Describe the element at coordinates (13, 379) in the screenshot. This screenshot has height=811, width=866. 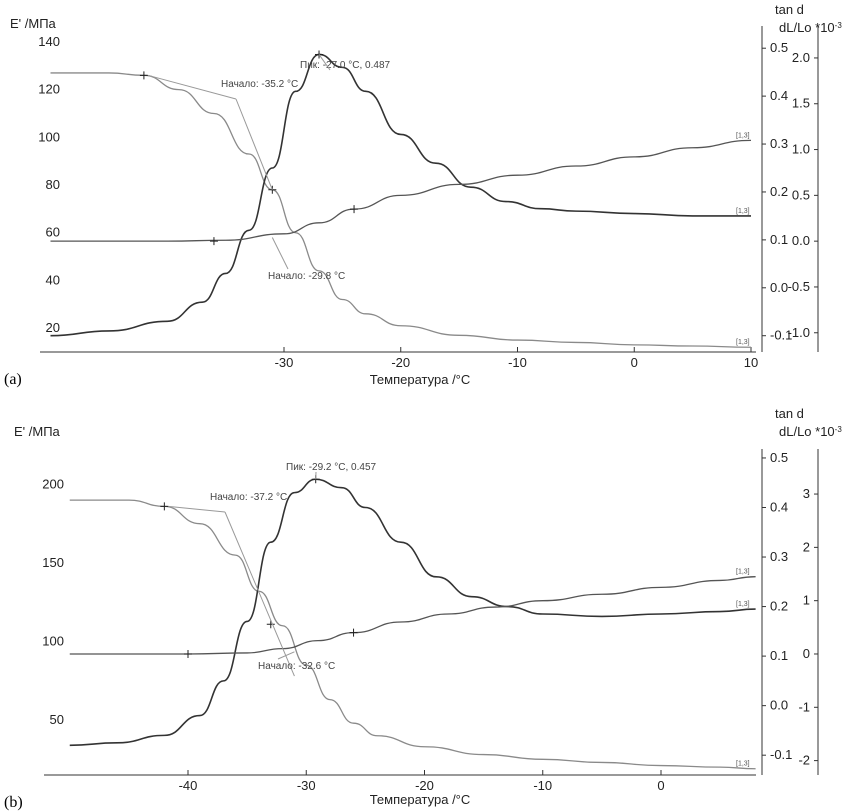
I see `panel-label: (a)` at that location.